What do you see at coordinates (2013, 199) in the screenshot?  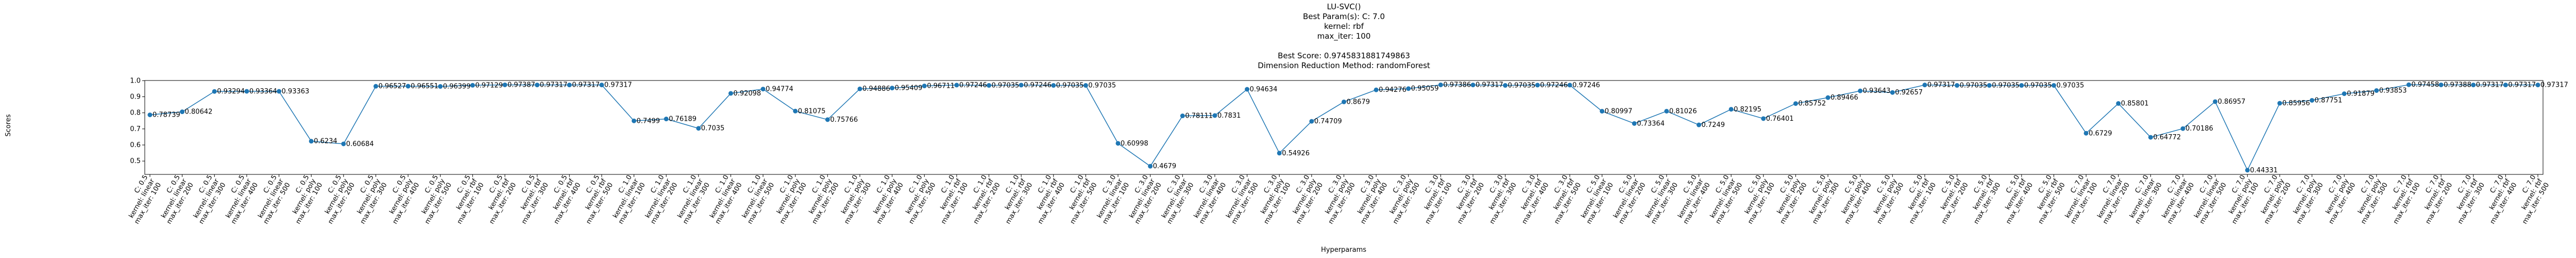 I see `x-tick-label: C: 5.0kernel: rbfmax_iter: 400` at bounding box center [2013, 199].